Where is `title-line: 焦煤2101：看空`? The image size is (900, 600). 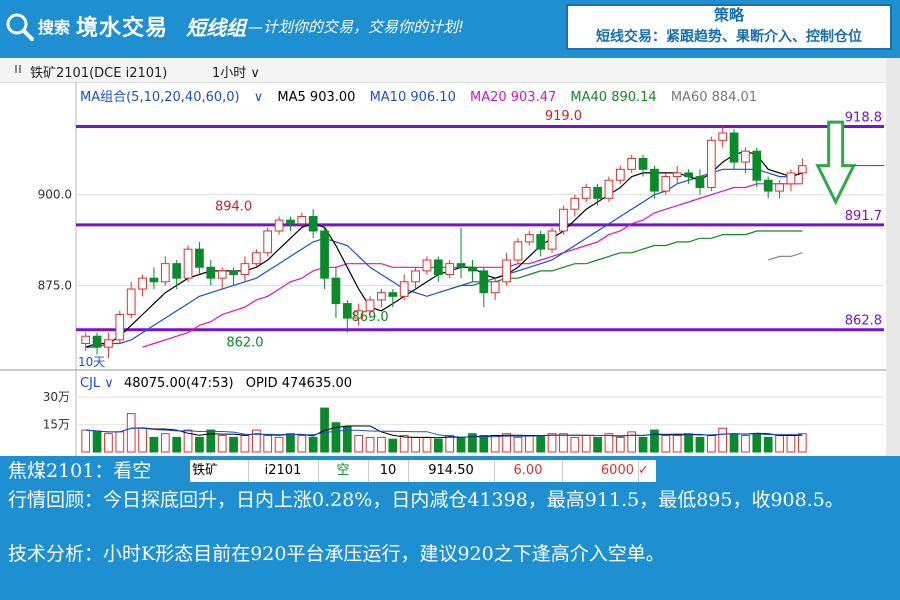 title-line: 焦煤2101：看空 is located at coordinates (80, 471).